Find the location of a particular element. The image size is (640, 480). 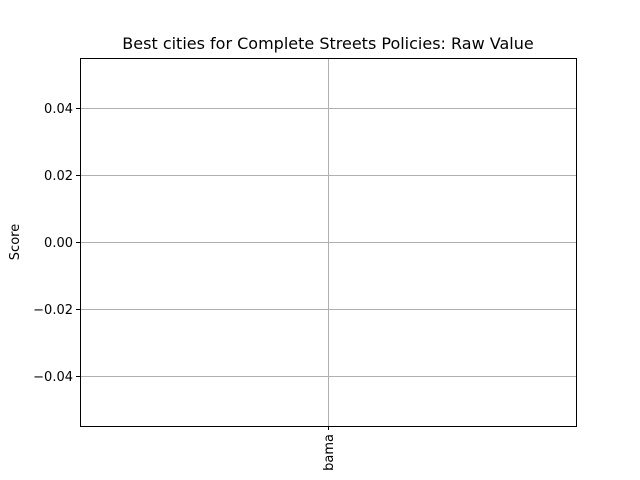

y-tick-label: −0.02 is located at coordinates (53, 310).